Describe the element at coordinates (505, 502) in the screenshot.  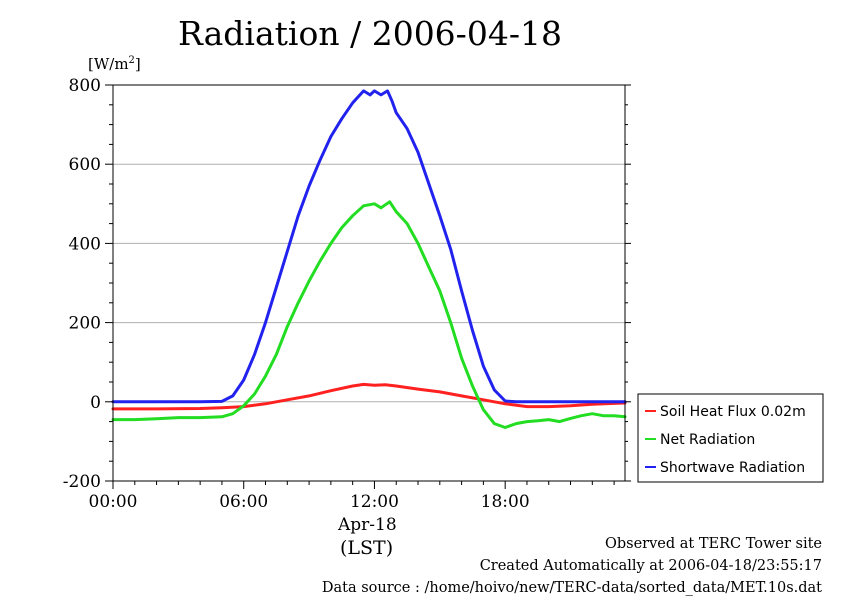
I see `x-tick-label: 18:00` at that location.